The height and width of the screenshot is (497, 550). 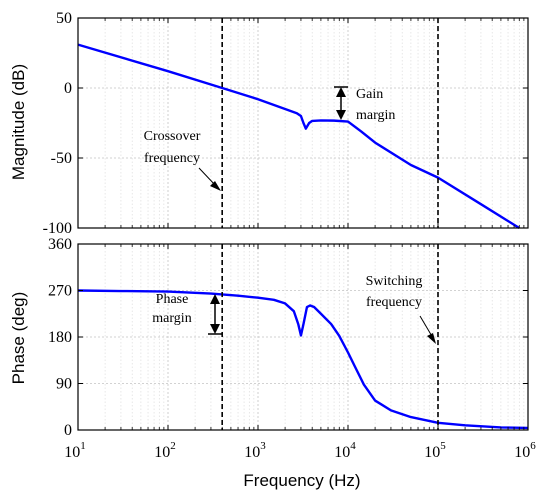 I want to click on y-tick-label: 180, so click(x=60, y=337).